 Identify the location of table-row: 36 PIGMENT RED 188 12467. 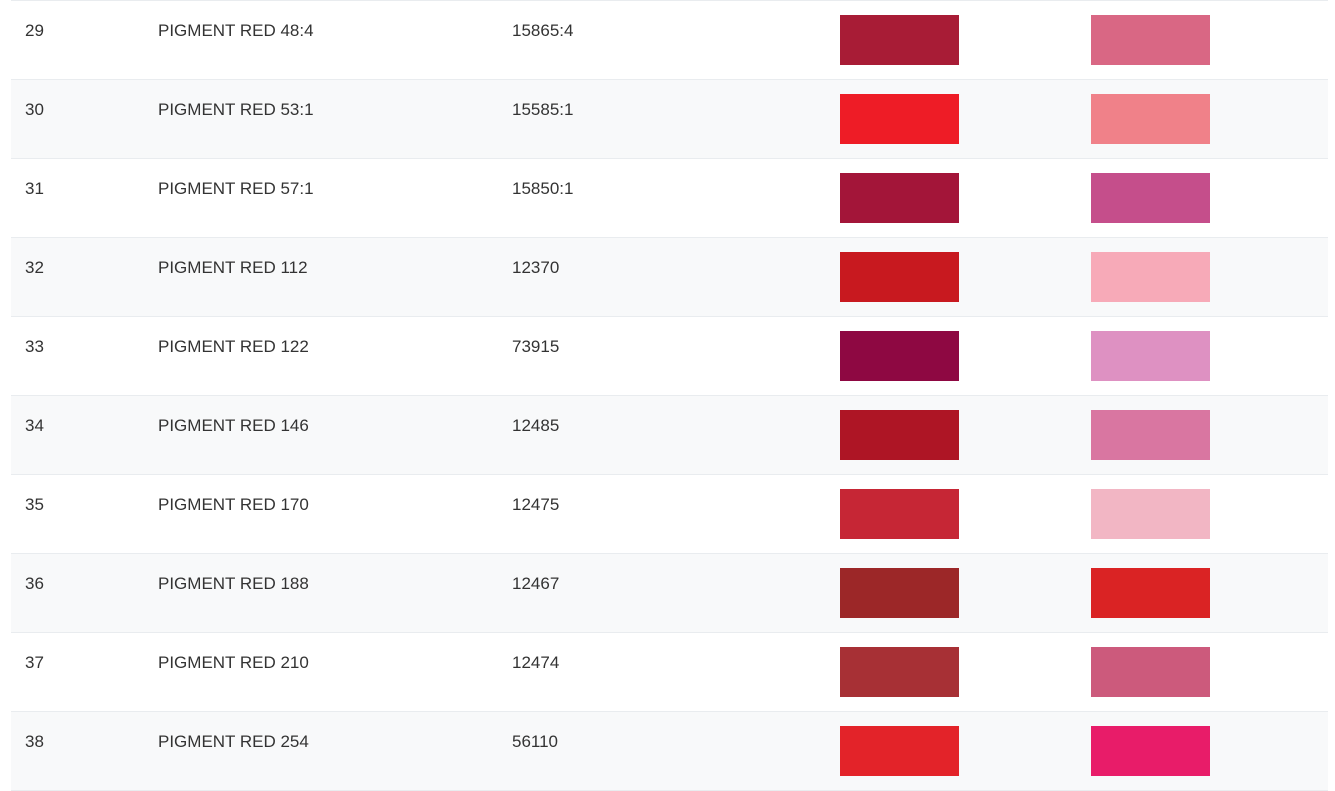
(669, 593).